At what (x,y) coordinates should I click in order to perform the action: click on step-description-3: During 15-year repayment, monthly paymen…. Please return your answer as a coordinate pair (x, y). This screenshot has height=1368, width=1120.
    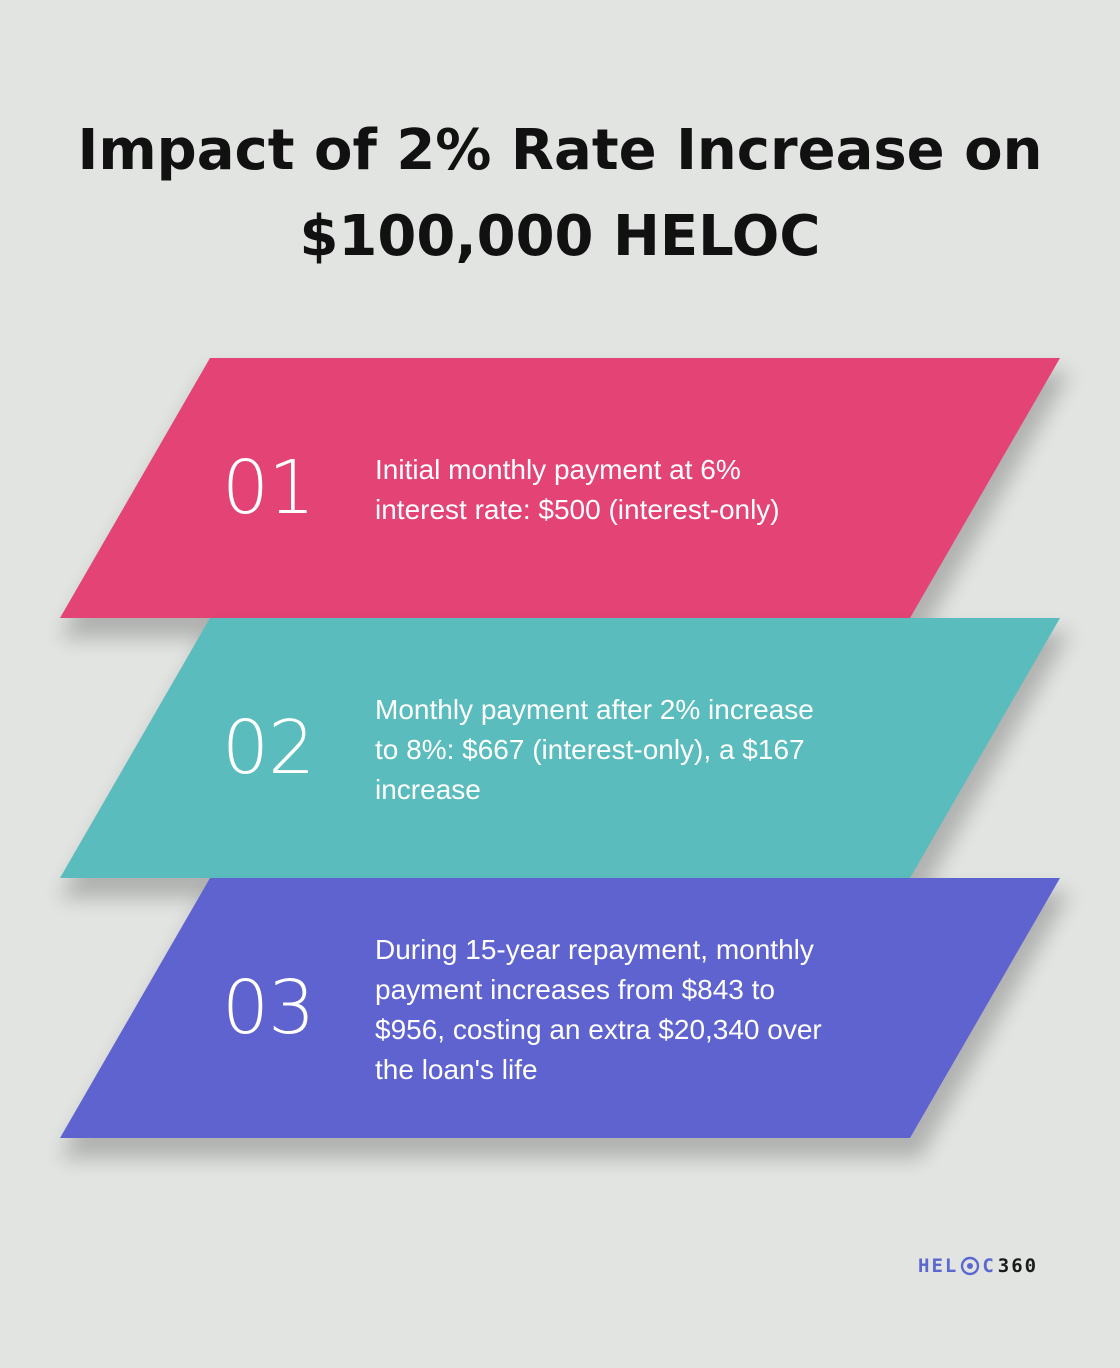
    Looking at the image, I should click on (635, 1010).